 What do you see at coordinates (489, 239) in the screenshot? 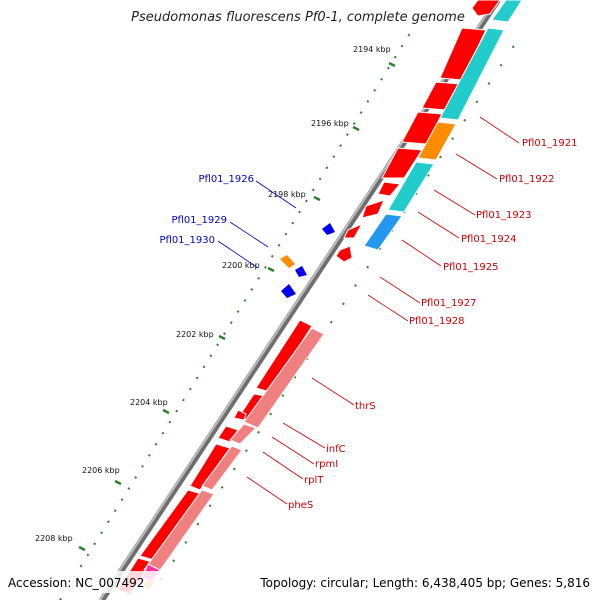
I see `gene-label: Pfl01_1924` at bounding box center [489, 239].